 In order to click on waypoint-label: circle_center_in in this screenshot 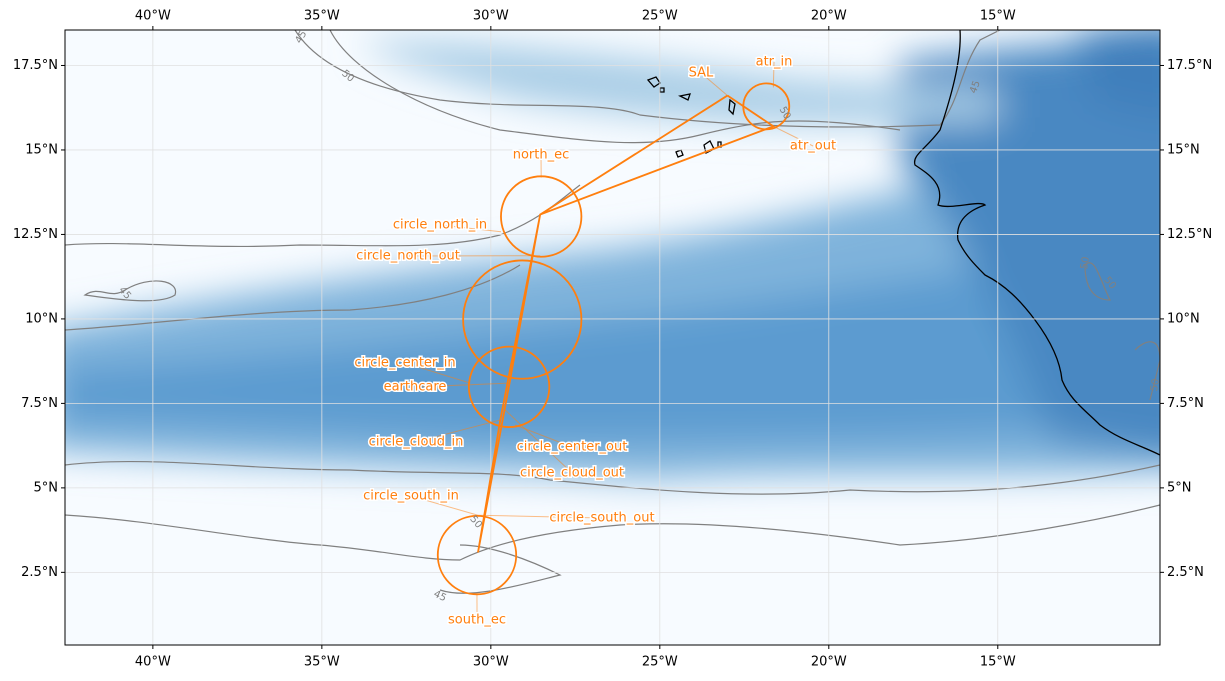, I will do `click(404, 363)`.